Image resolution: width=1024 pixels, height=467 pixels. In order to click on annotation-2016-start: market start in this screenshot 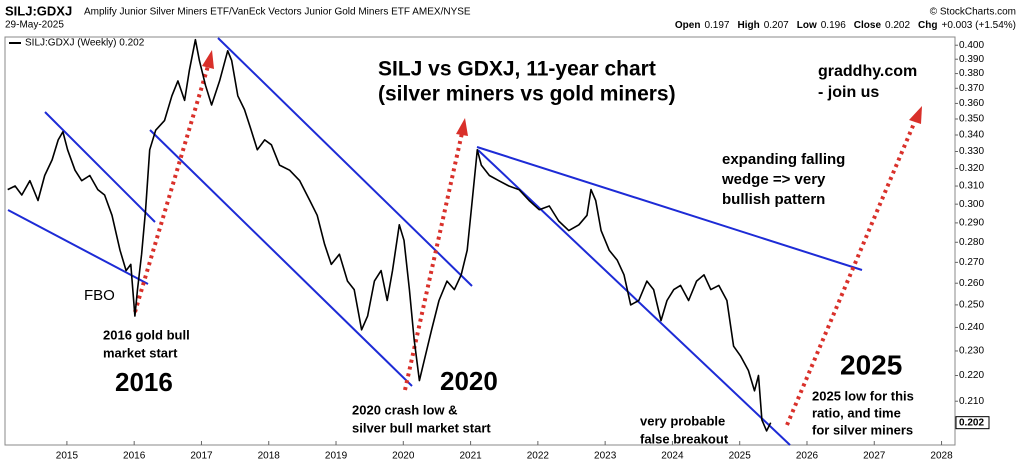, I will do `click(140, 352)`.